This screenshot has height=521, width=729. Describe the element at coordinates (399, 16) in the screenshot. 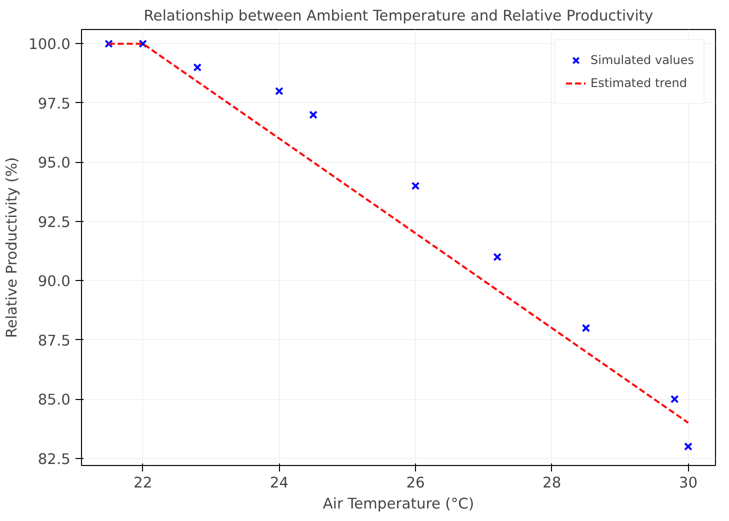

I see `chart-title: Relationship between Ambient Temperature and Relative Productivity` at that location.